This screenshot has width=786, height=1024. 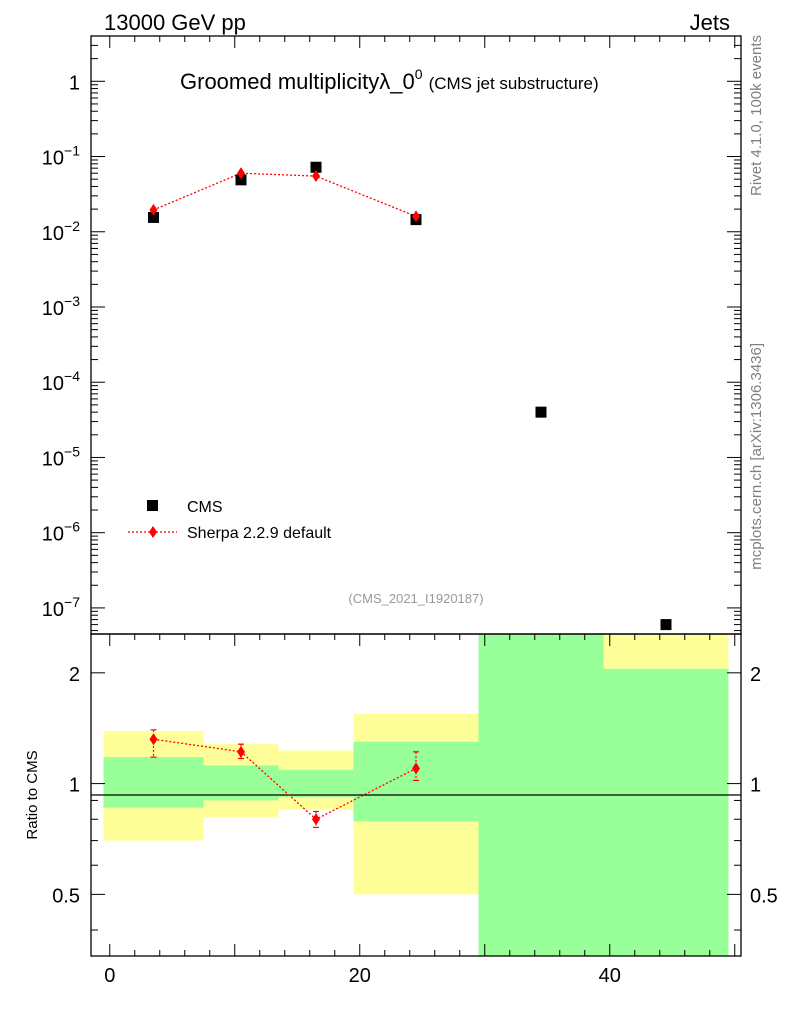 What do you see at coordinates (755, 675) in the screenshot?
I see `ratio-ytick-label-right: 2` at bounding box center [755, 675].